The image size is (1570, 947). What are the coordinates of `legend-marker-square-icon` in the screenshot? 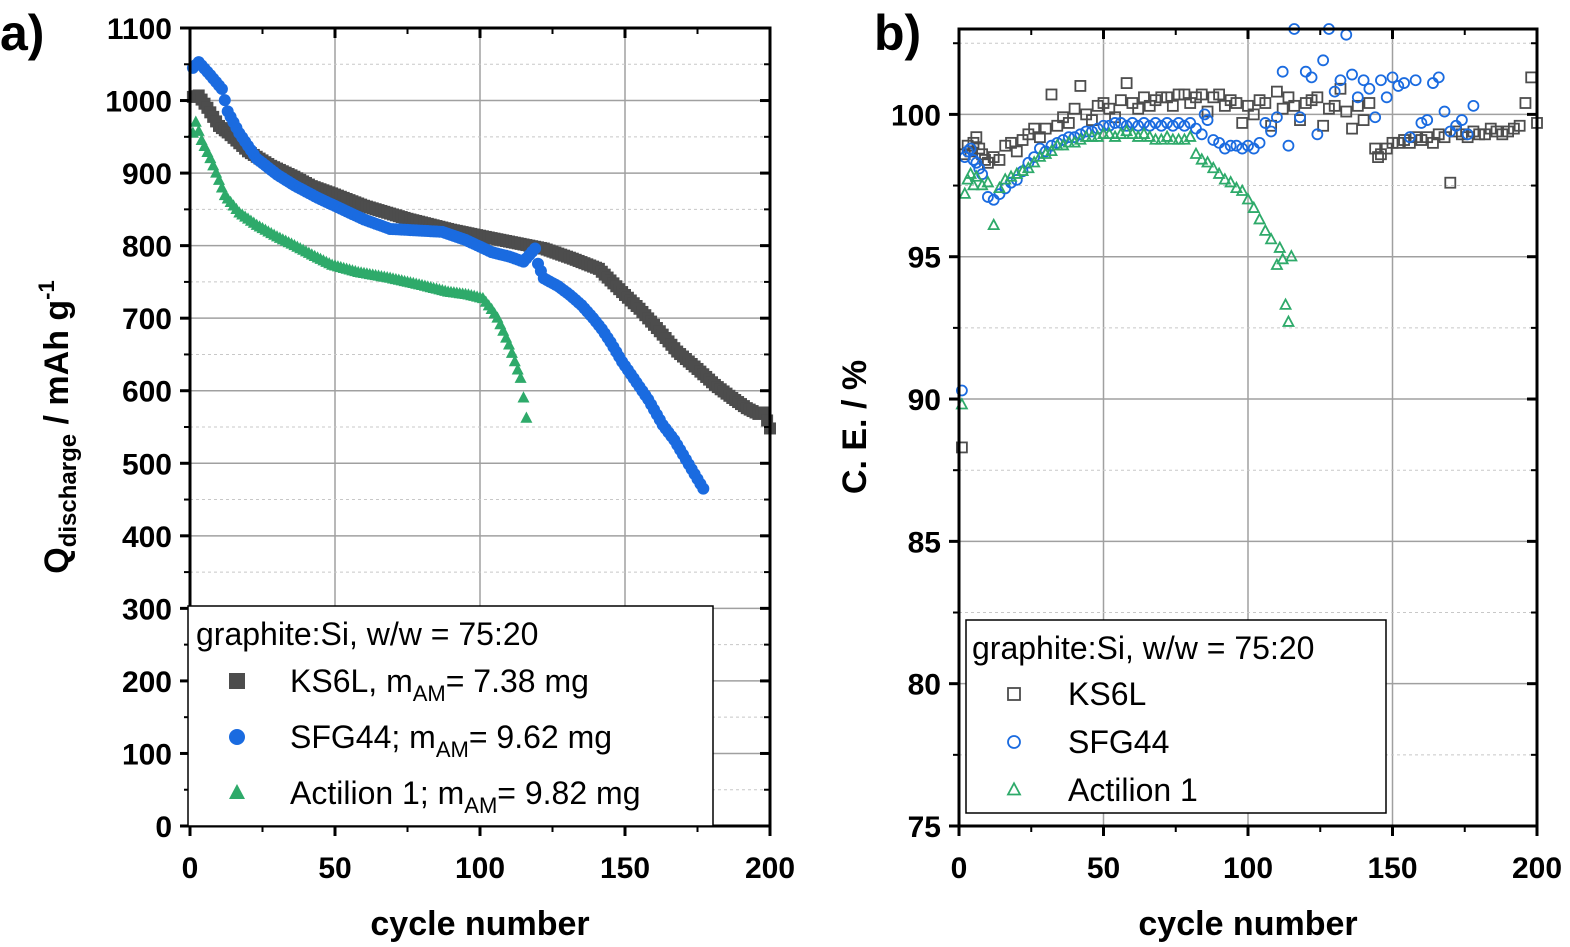 It's located at (237, 681).